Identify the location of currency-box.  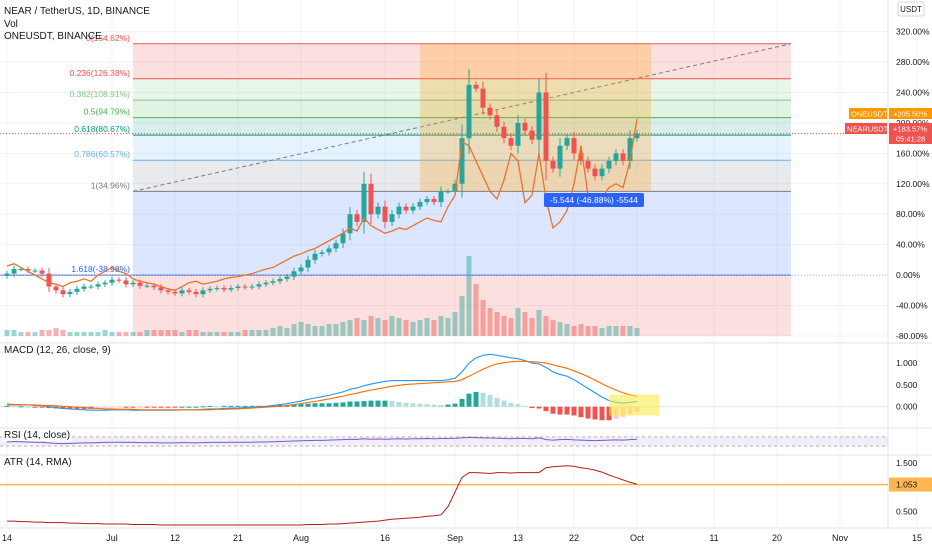
(911, 9).